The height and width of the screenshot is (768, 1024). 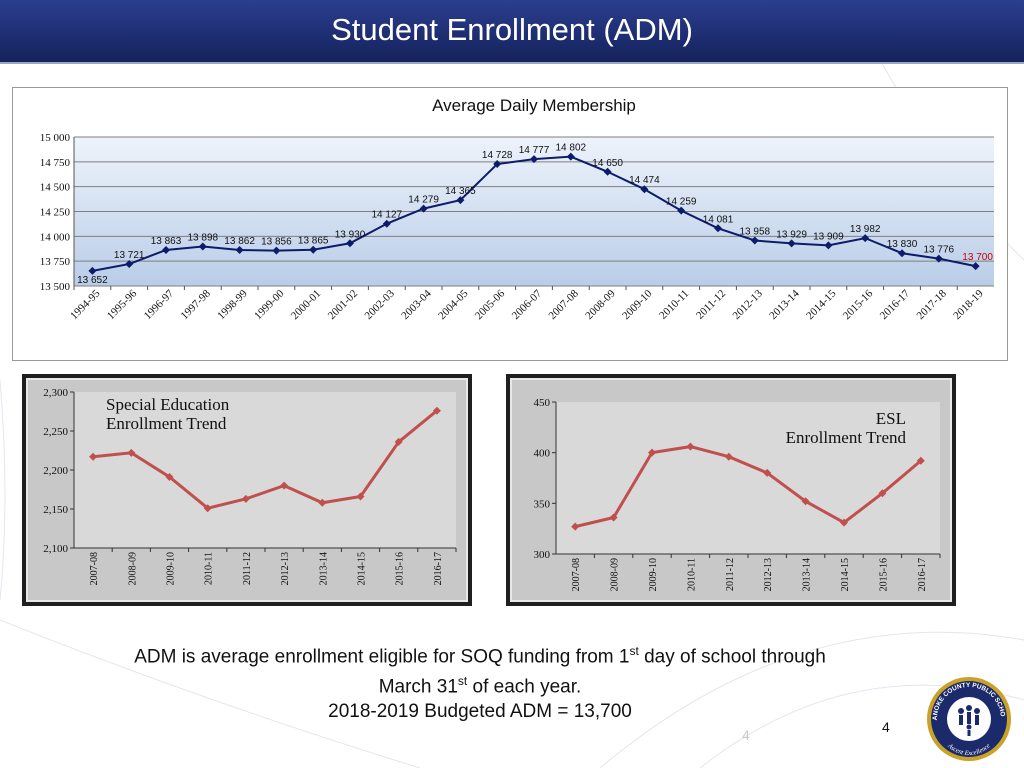 I want to click on chart-title-line: Special Education, so click(x=168, y=404).